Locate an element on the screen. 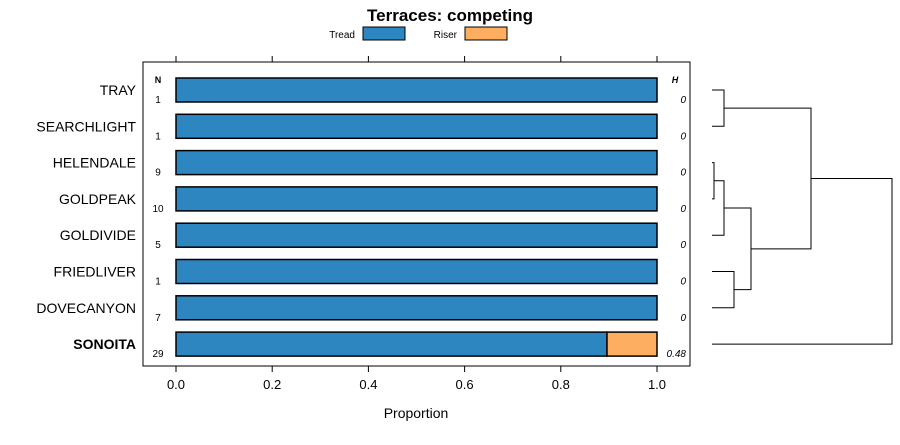 The image size is (900, 445). n-value: 5 is located at coordinates (158, 245).